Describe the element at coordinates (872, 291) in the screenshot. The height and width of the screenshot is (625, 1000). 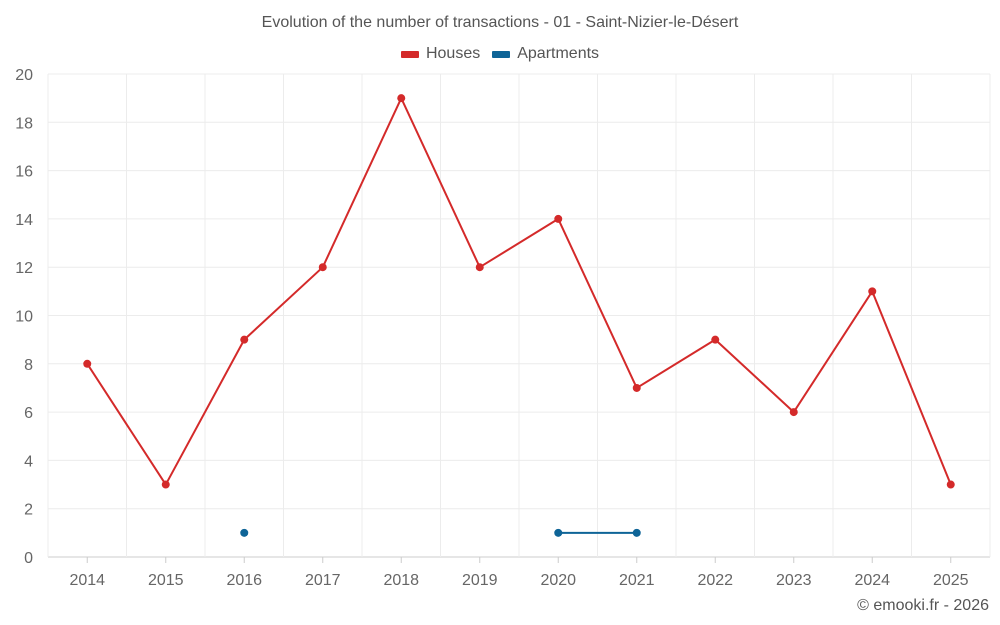
I see `data-point-houses-2024` at that location.